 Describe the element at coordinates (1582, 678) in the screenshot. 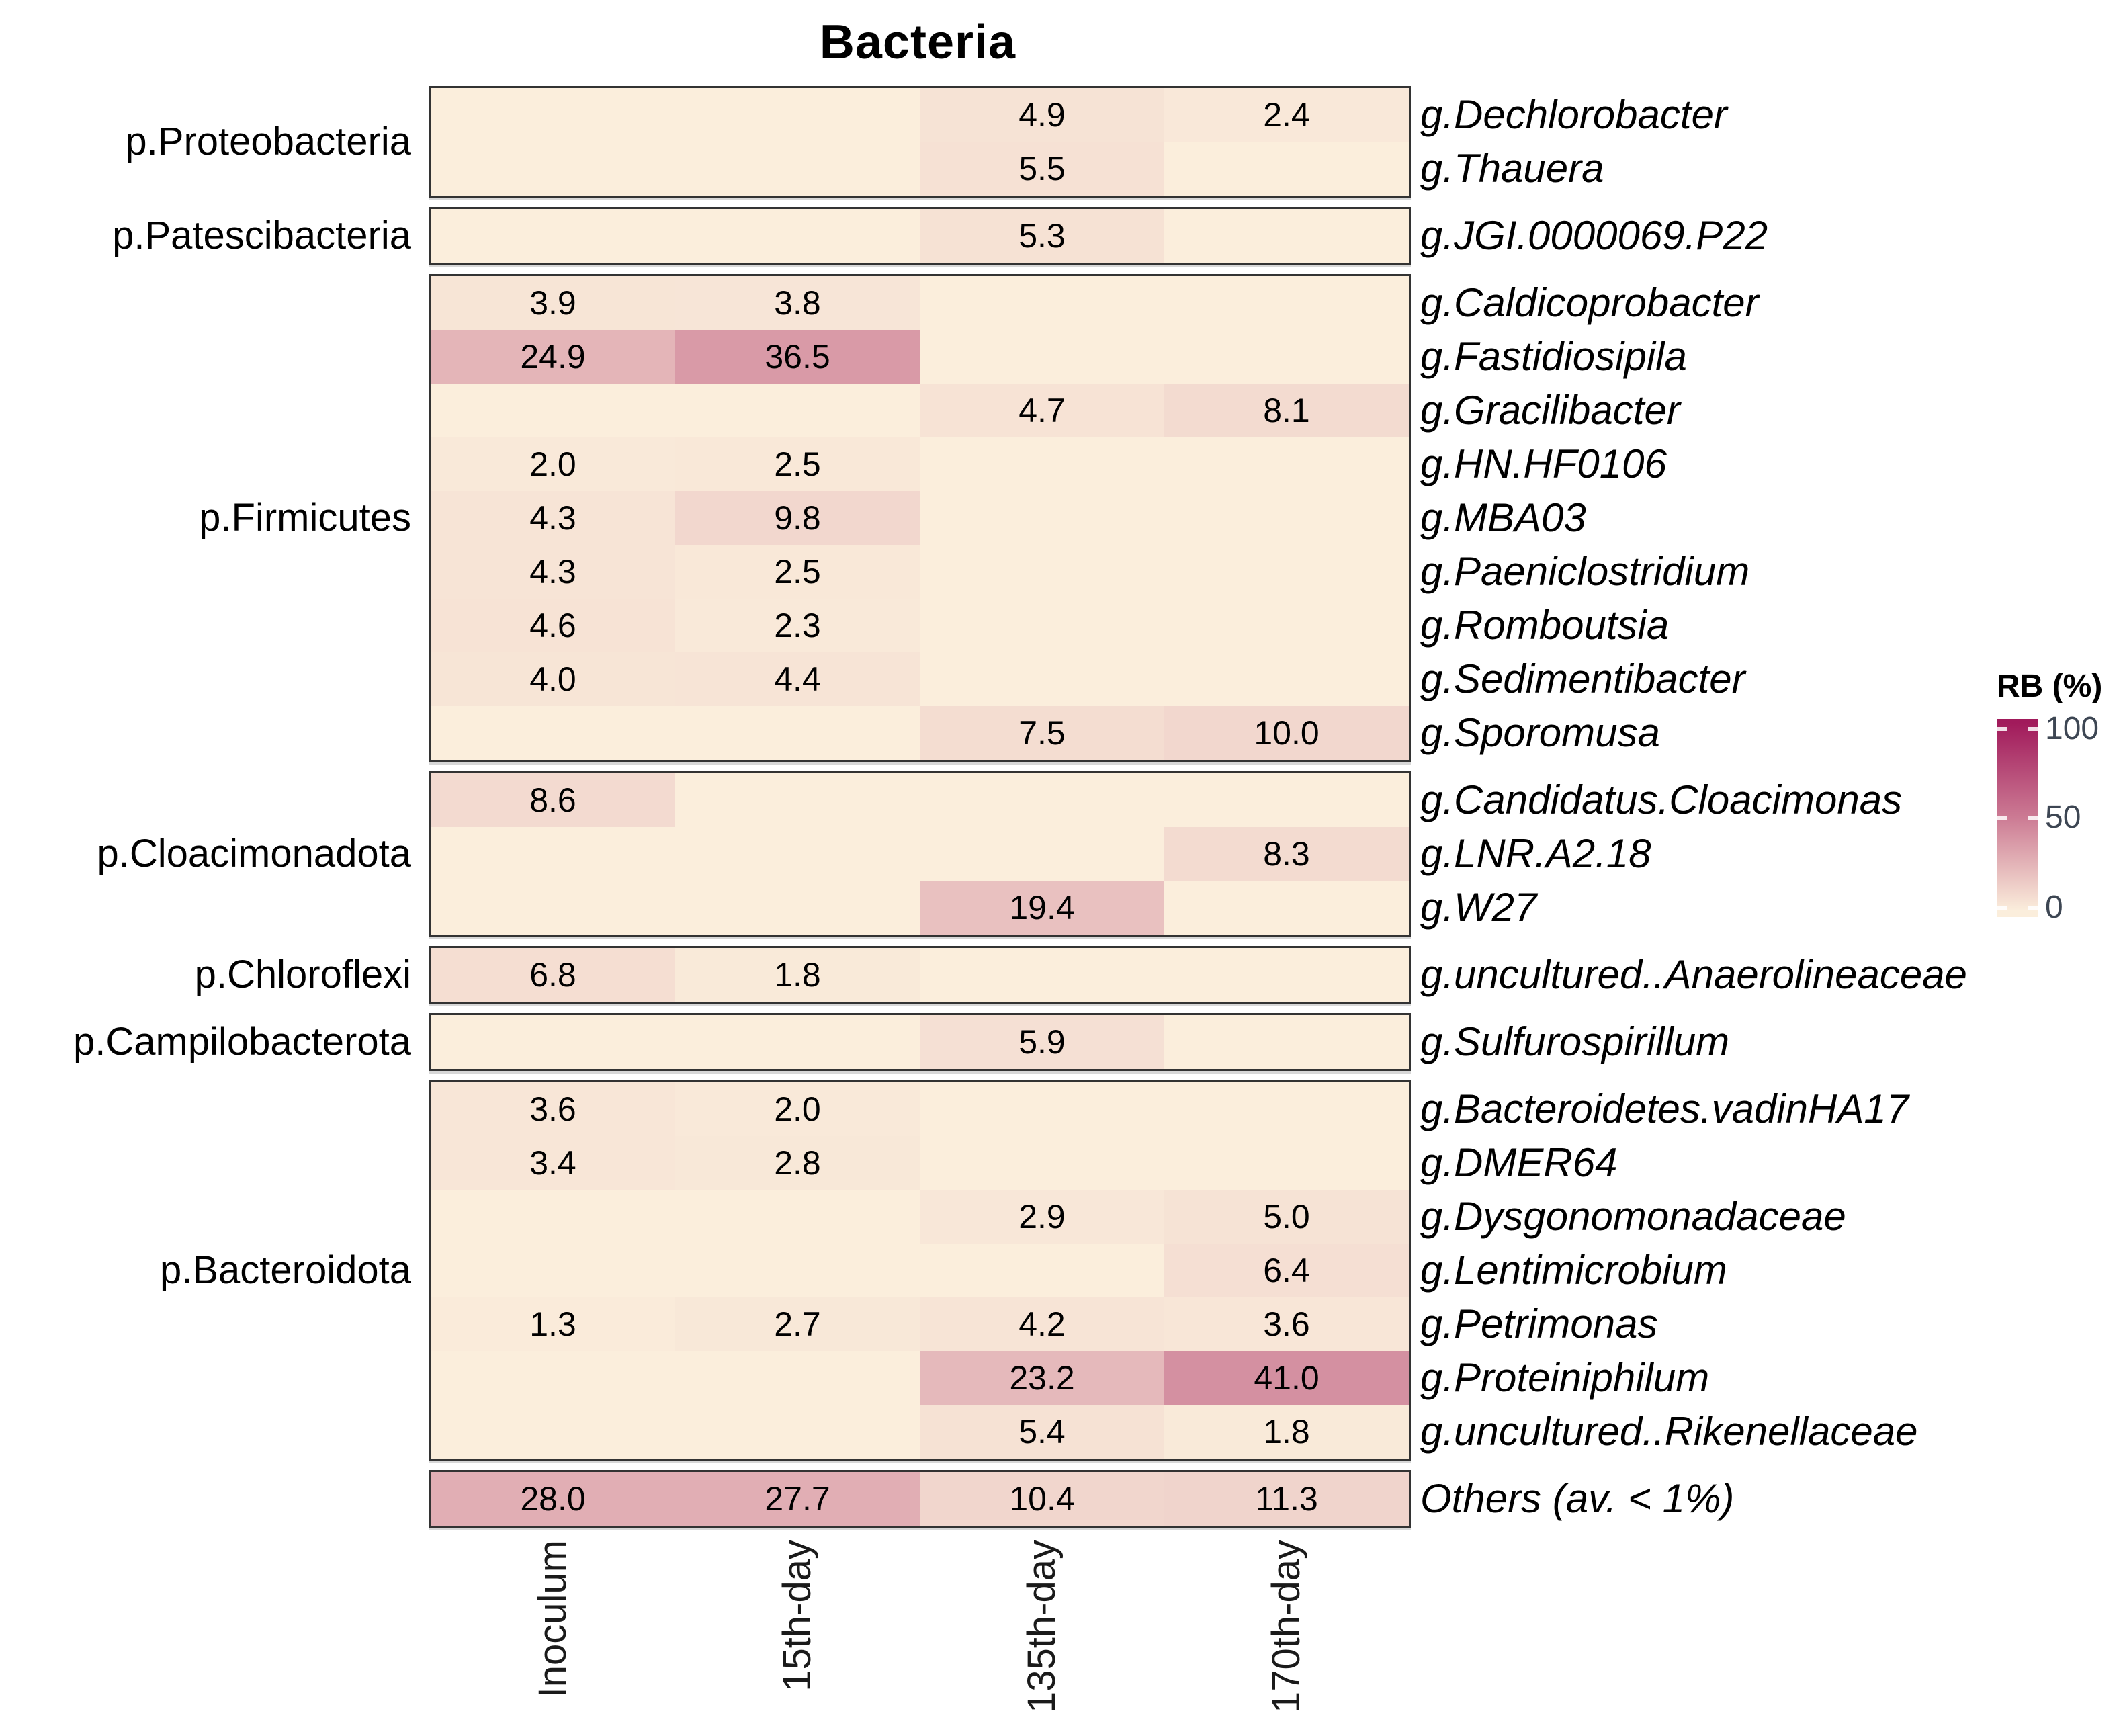

I see `genus-label: g.Sedimentibacter` at that location.